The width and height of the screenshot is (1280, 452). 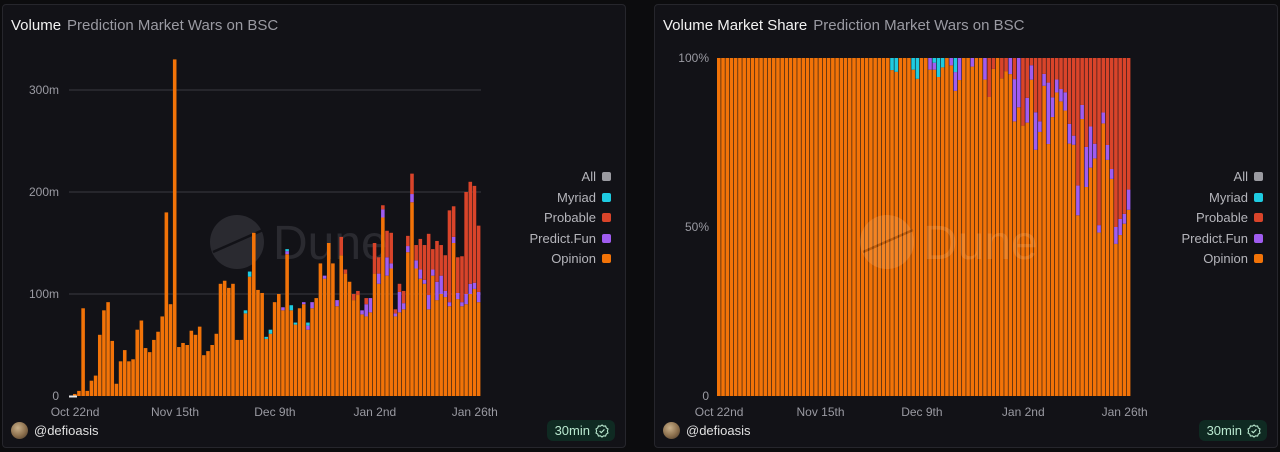 What do you see at coordinates (570, 218) in the screenshot?
I see `legend-item-probable: Probable` at bounding box center [570, 218].